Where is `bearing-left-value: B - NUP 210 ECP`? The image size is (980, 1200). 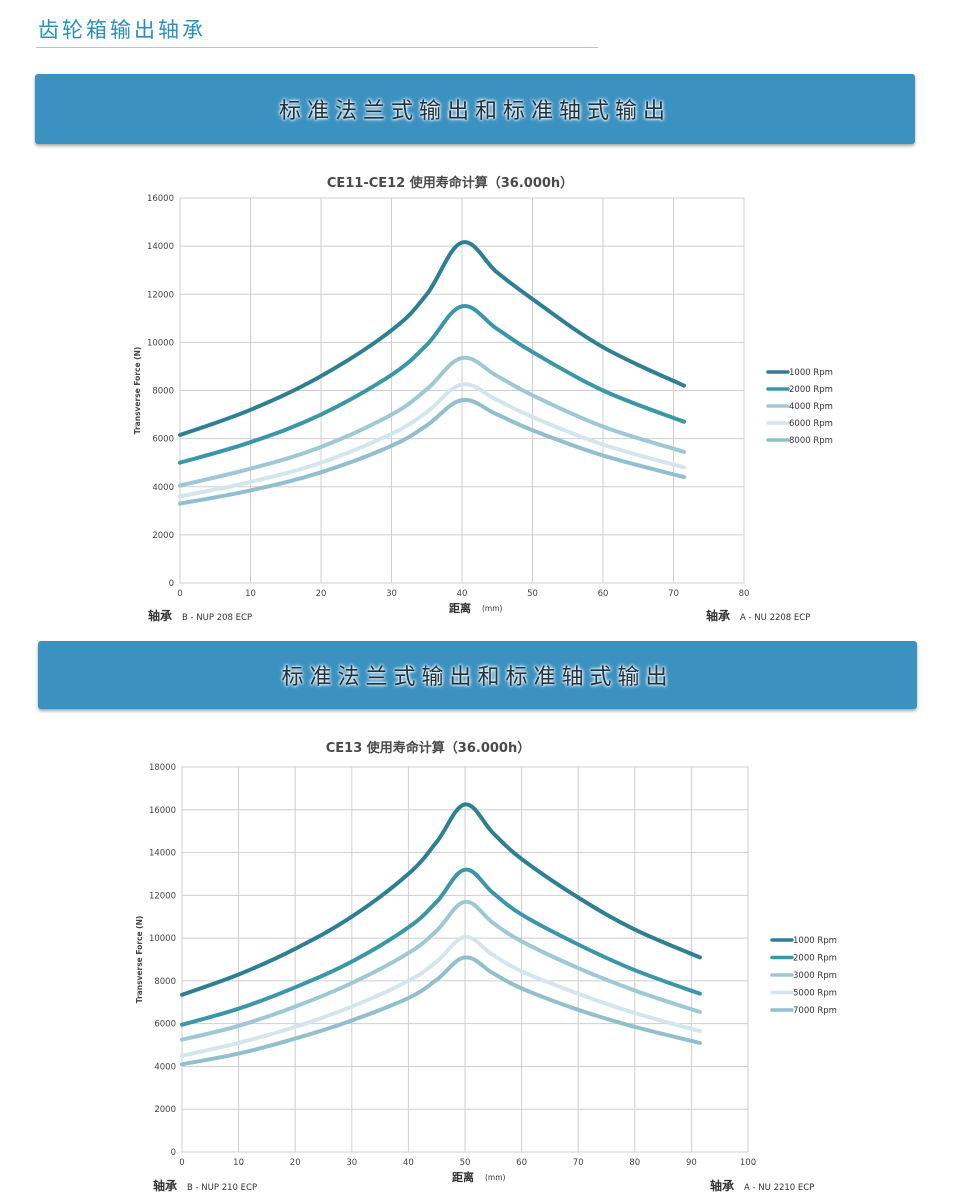 bearing-left-value: B - NUP 210 ECP is located at coordinates (222, 1188).